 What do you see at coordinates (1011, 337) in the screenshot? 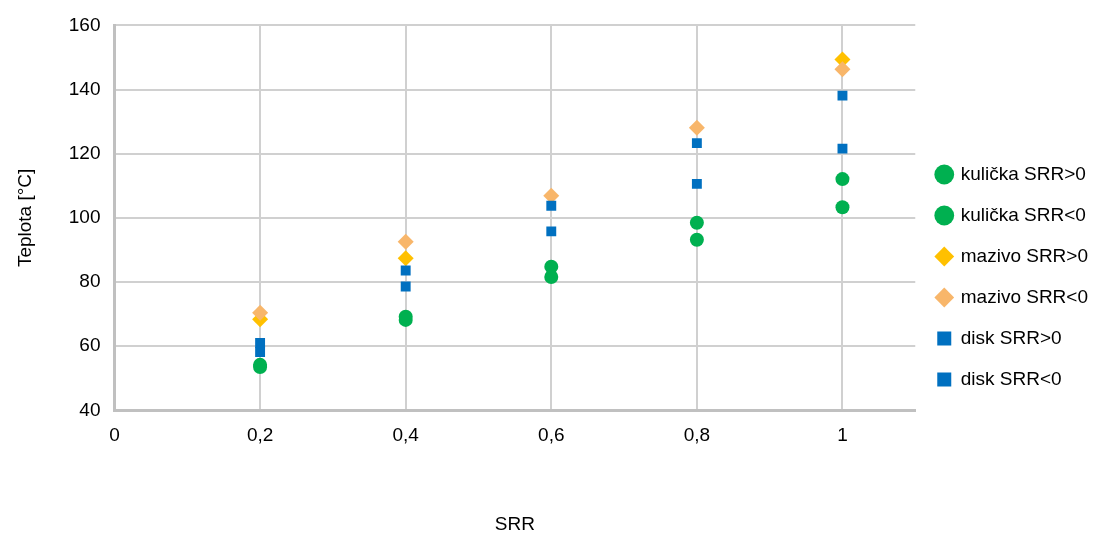
I see `legend-label: disk SRR>0` at bounding box center [1011, 337].